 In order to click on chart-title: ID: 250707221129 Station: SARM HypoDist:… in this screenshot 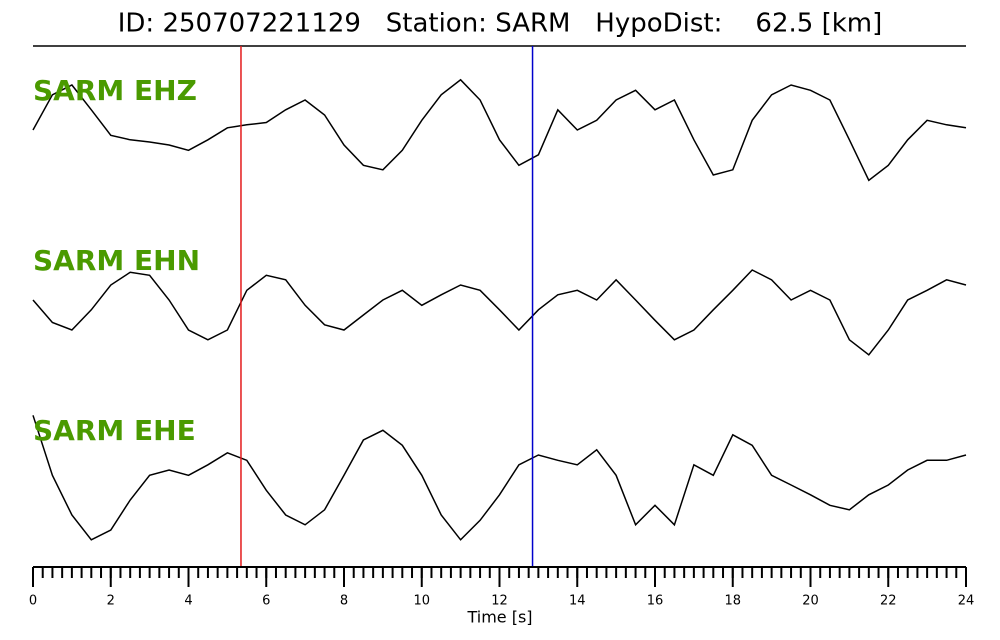, I will do `click(500, 24)`.